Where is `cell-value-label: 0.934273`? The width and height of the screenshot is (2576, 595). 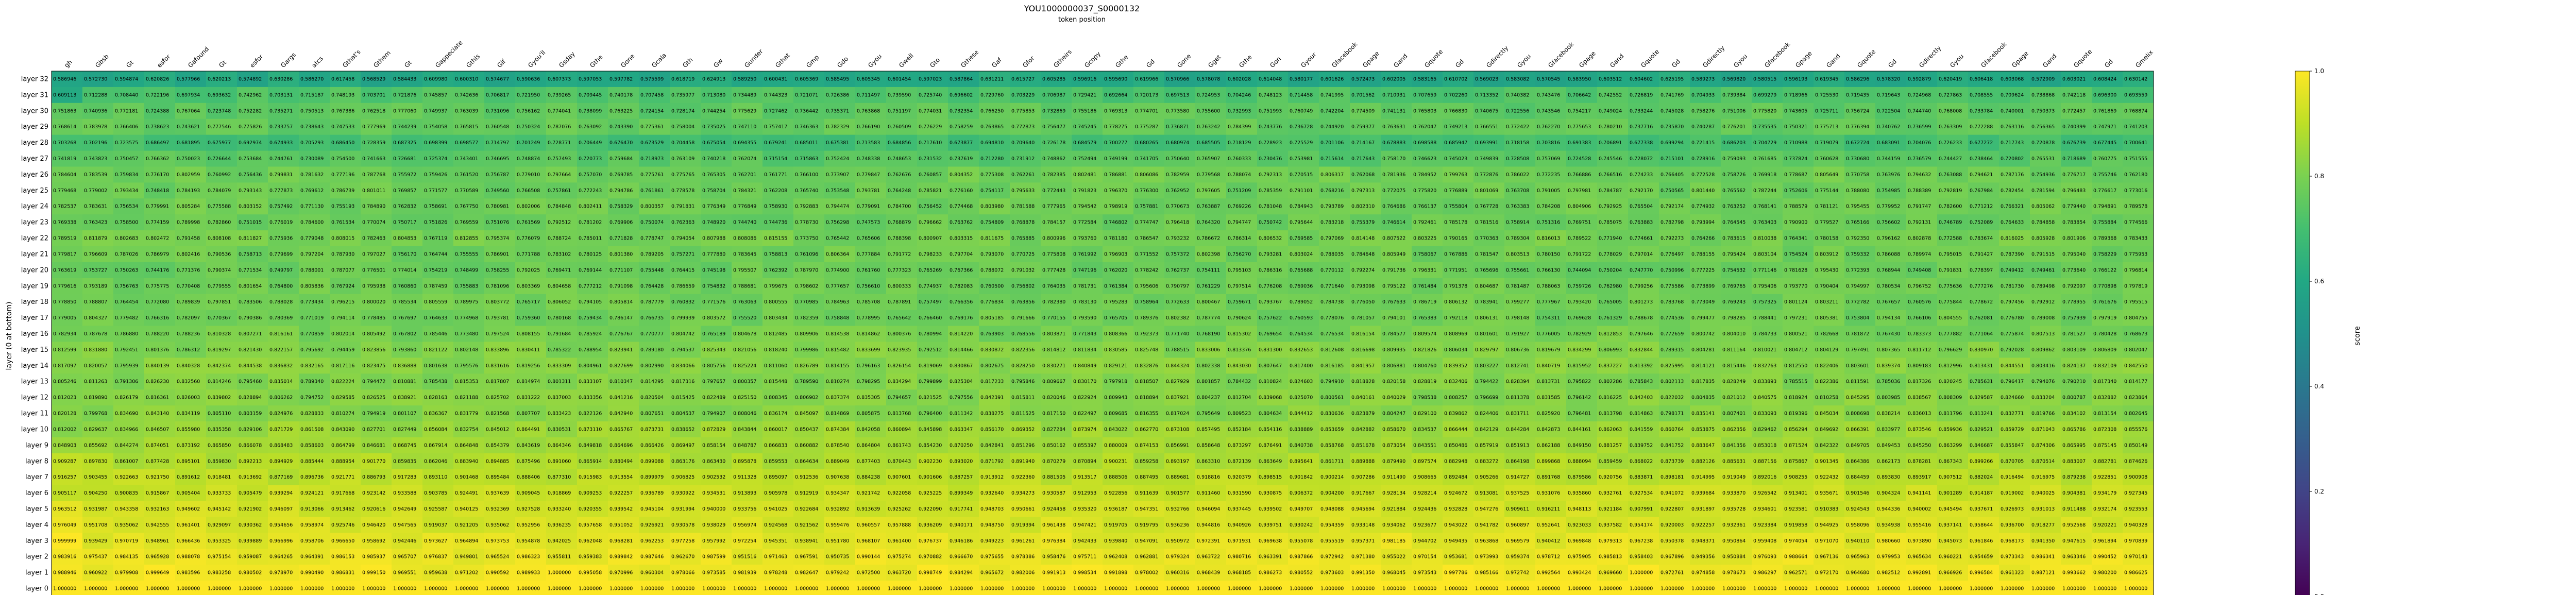
cell-value-label: 0.934273 is located at coordinates (1023, 493).